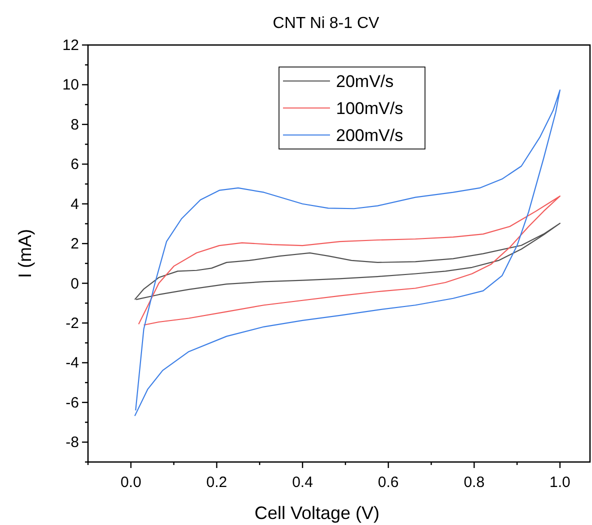 The image size is (592, 525). What do you see at coordinates (70, 85) in the screenshot?
I see `y-tick-label: 10` at bounding box center [70, 85].